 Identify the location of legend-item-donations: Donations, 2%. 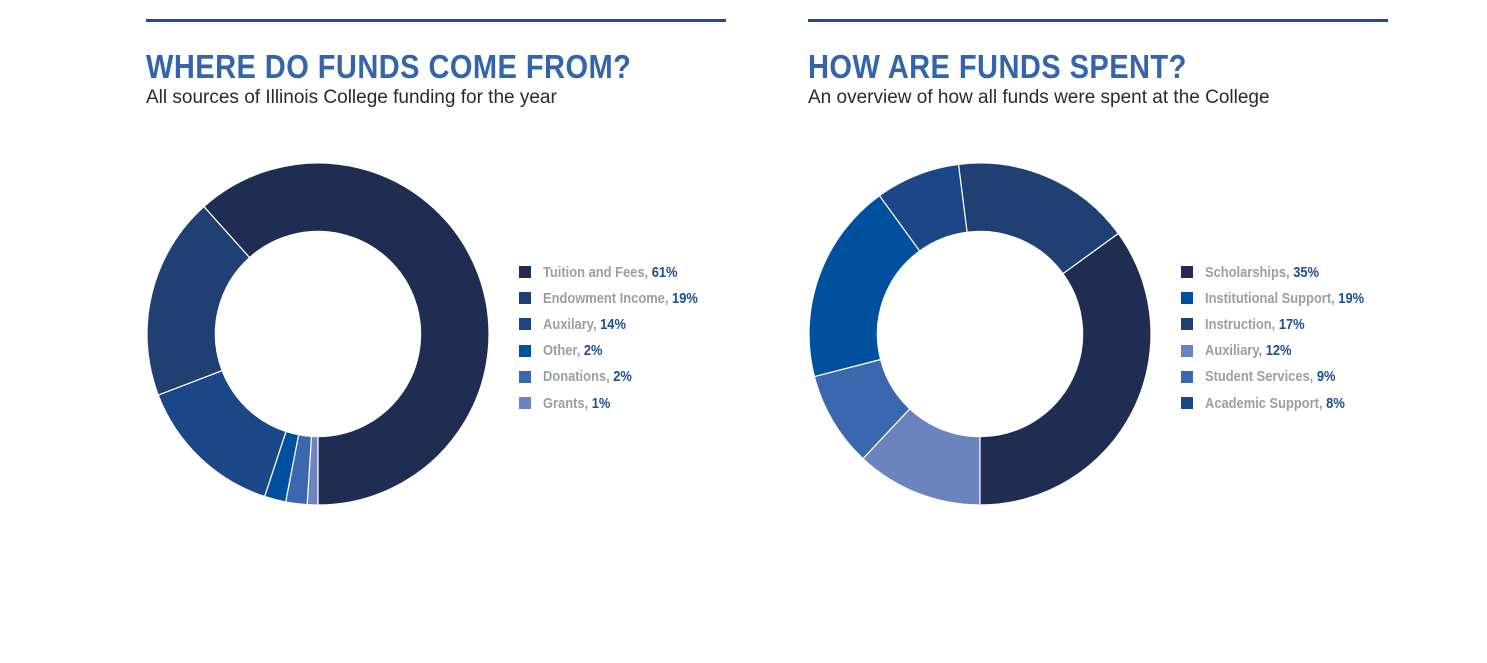
(621, 377).